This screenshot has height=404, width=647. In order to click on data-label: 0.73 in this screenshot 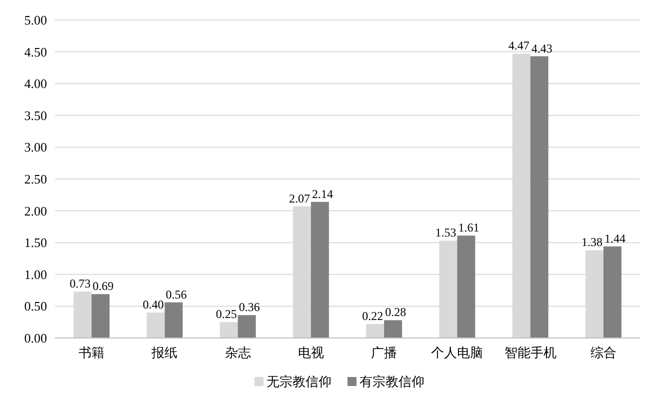, I will do `click(80, 283)`.